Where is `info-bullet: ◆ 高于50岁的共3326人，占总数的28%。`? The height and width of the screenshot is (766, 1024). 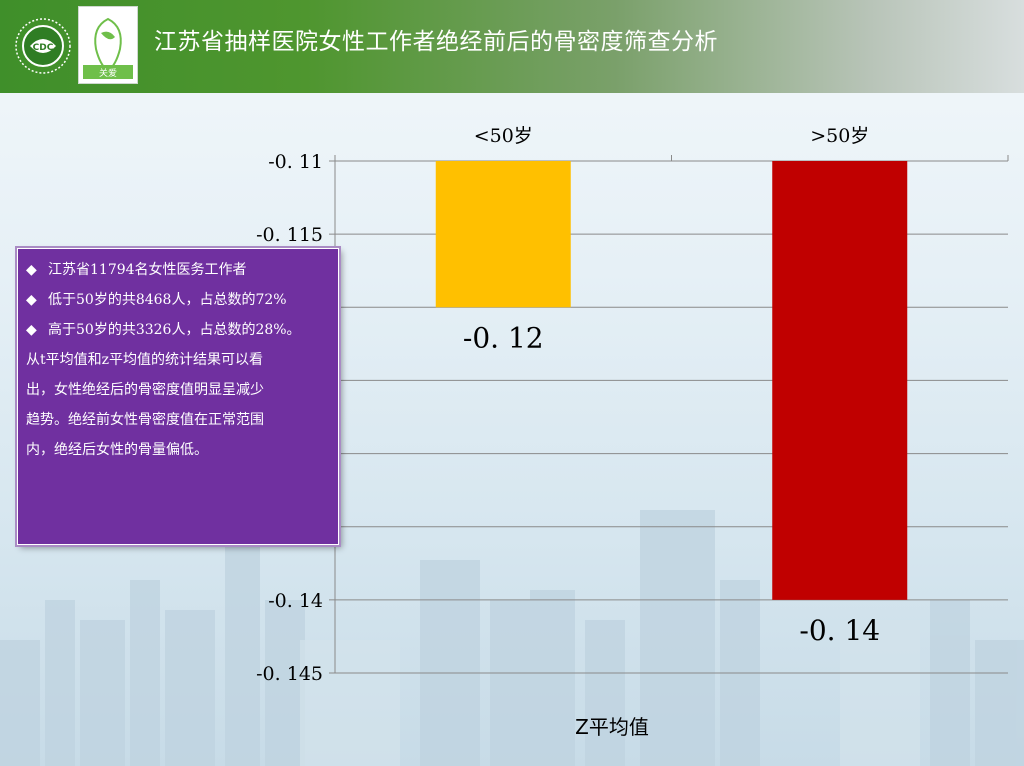 info-bullet: ◆ 高于50岁的共3326人，占总数的28%。 is located at coordinates (178, 330).